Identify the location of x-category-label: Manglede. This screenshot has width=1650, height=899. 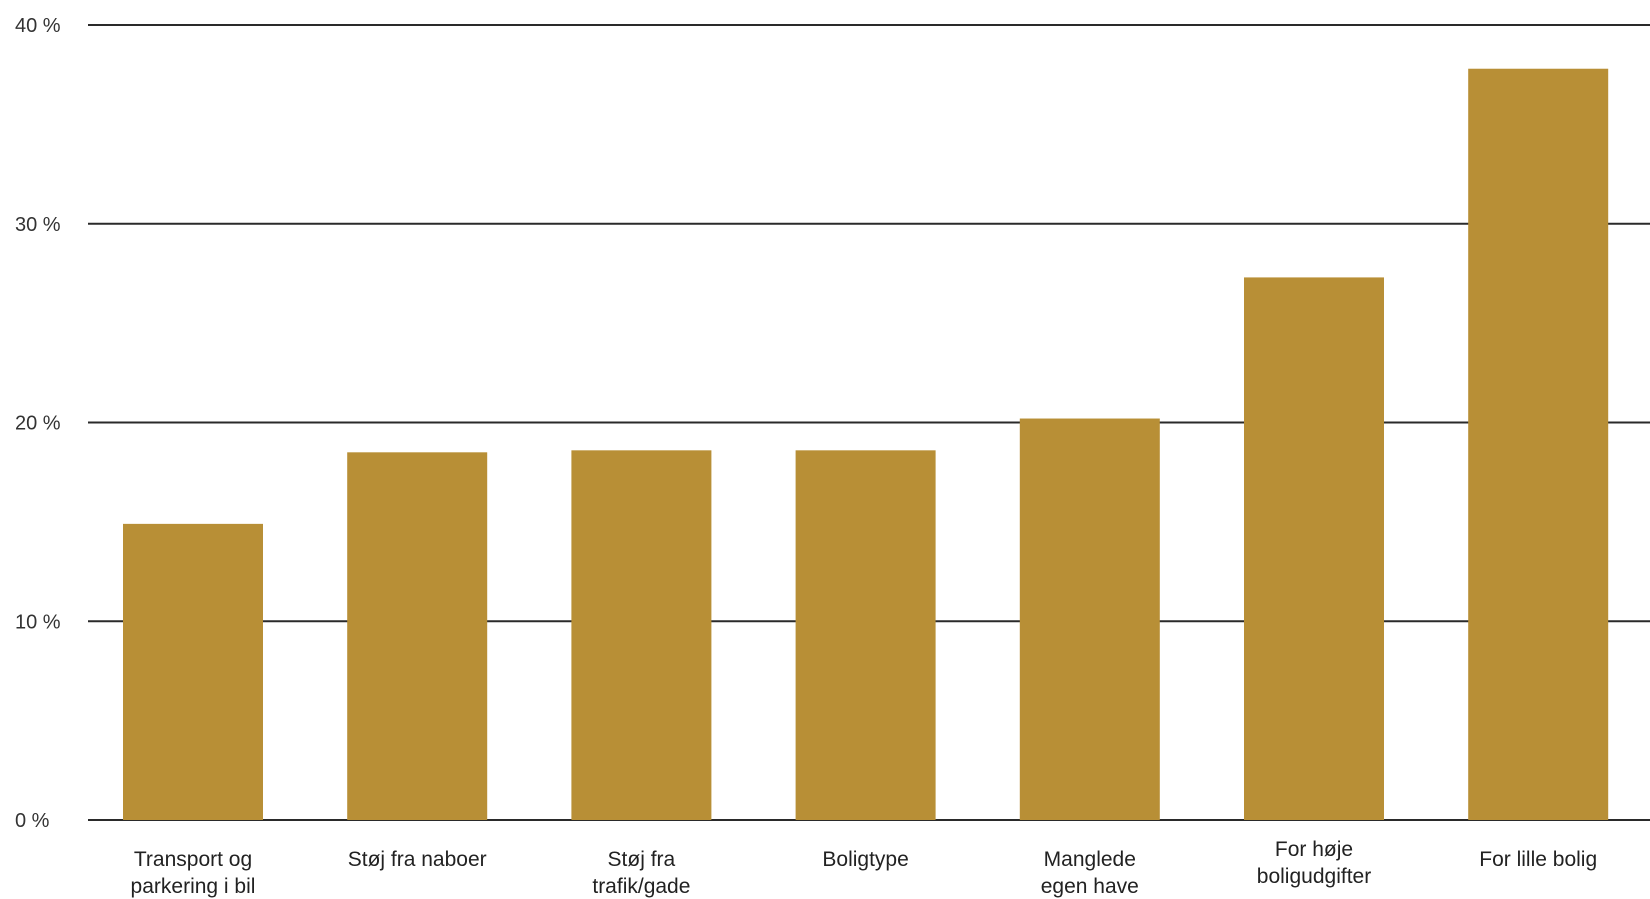
(1090, 859).